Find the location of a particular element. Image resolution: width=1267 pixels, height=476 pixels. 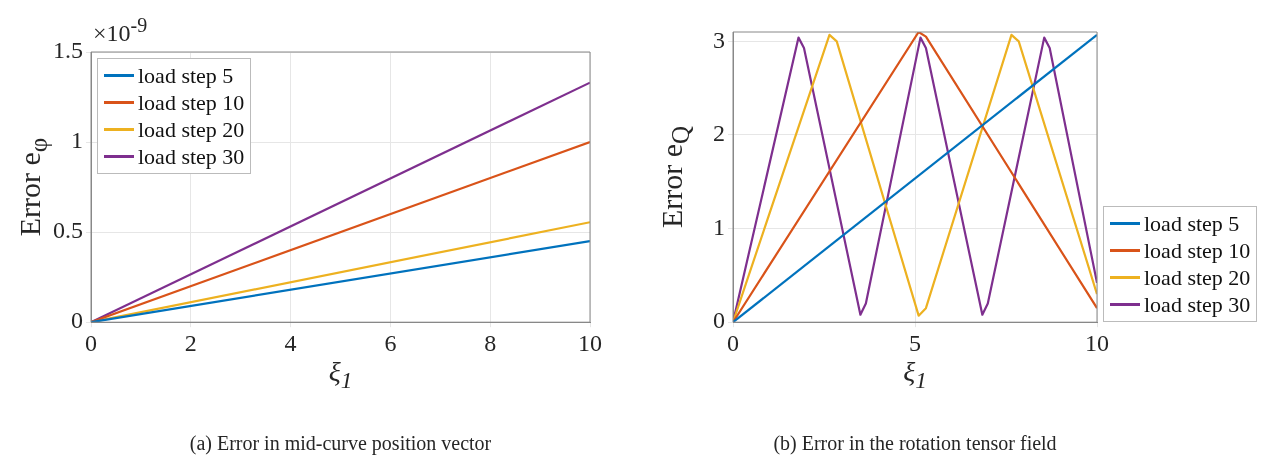

x-tick-label: 8 is located at coordinates (490, 342).